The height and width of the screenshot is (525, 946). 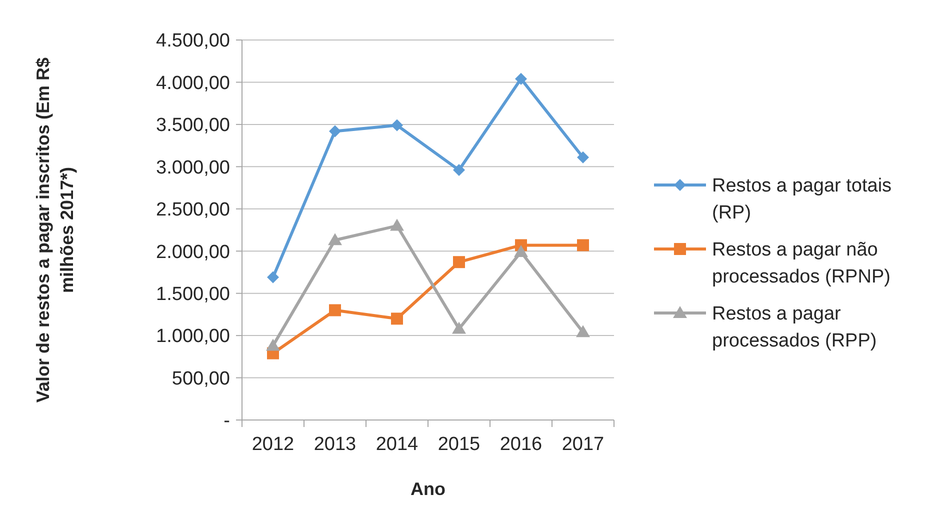 What do you see at coordinates (201, 379) in the screenshot?
I see `y-tick-label: 500,00` at bounding box center [201, 379].